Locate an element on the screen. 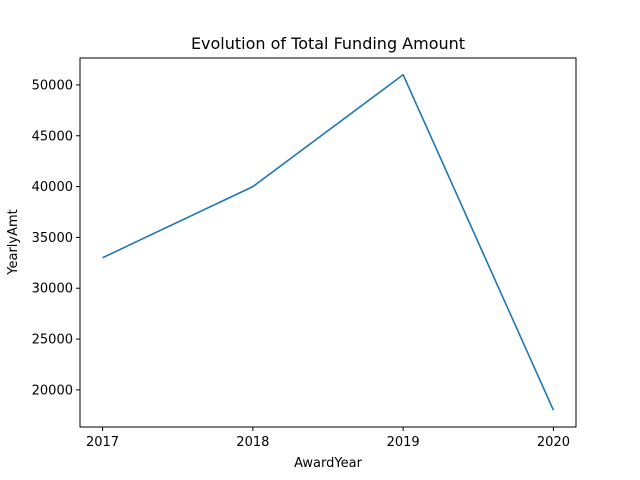 The height and width of the screenshot is (480, 640). y-axis: 20000 25000 30000 35000 40000 45000 50000 is located at coordinates (56, 238).